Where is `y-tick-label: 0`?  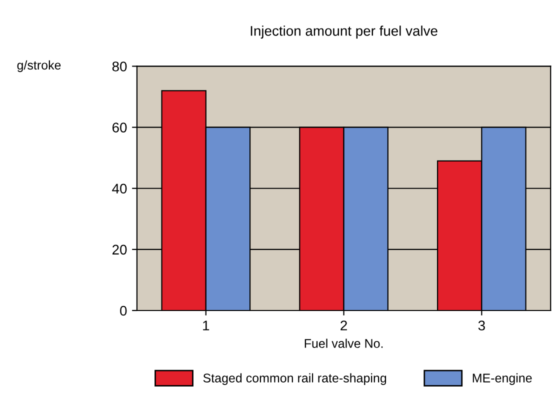
y-tick-label: 0 is located at coordinates (123, 311).